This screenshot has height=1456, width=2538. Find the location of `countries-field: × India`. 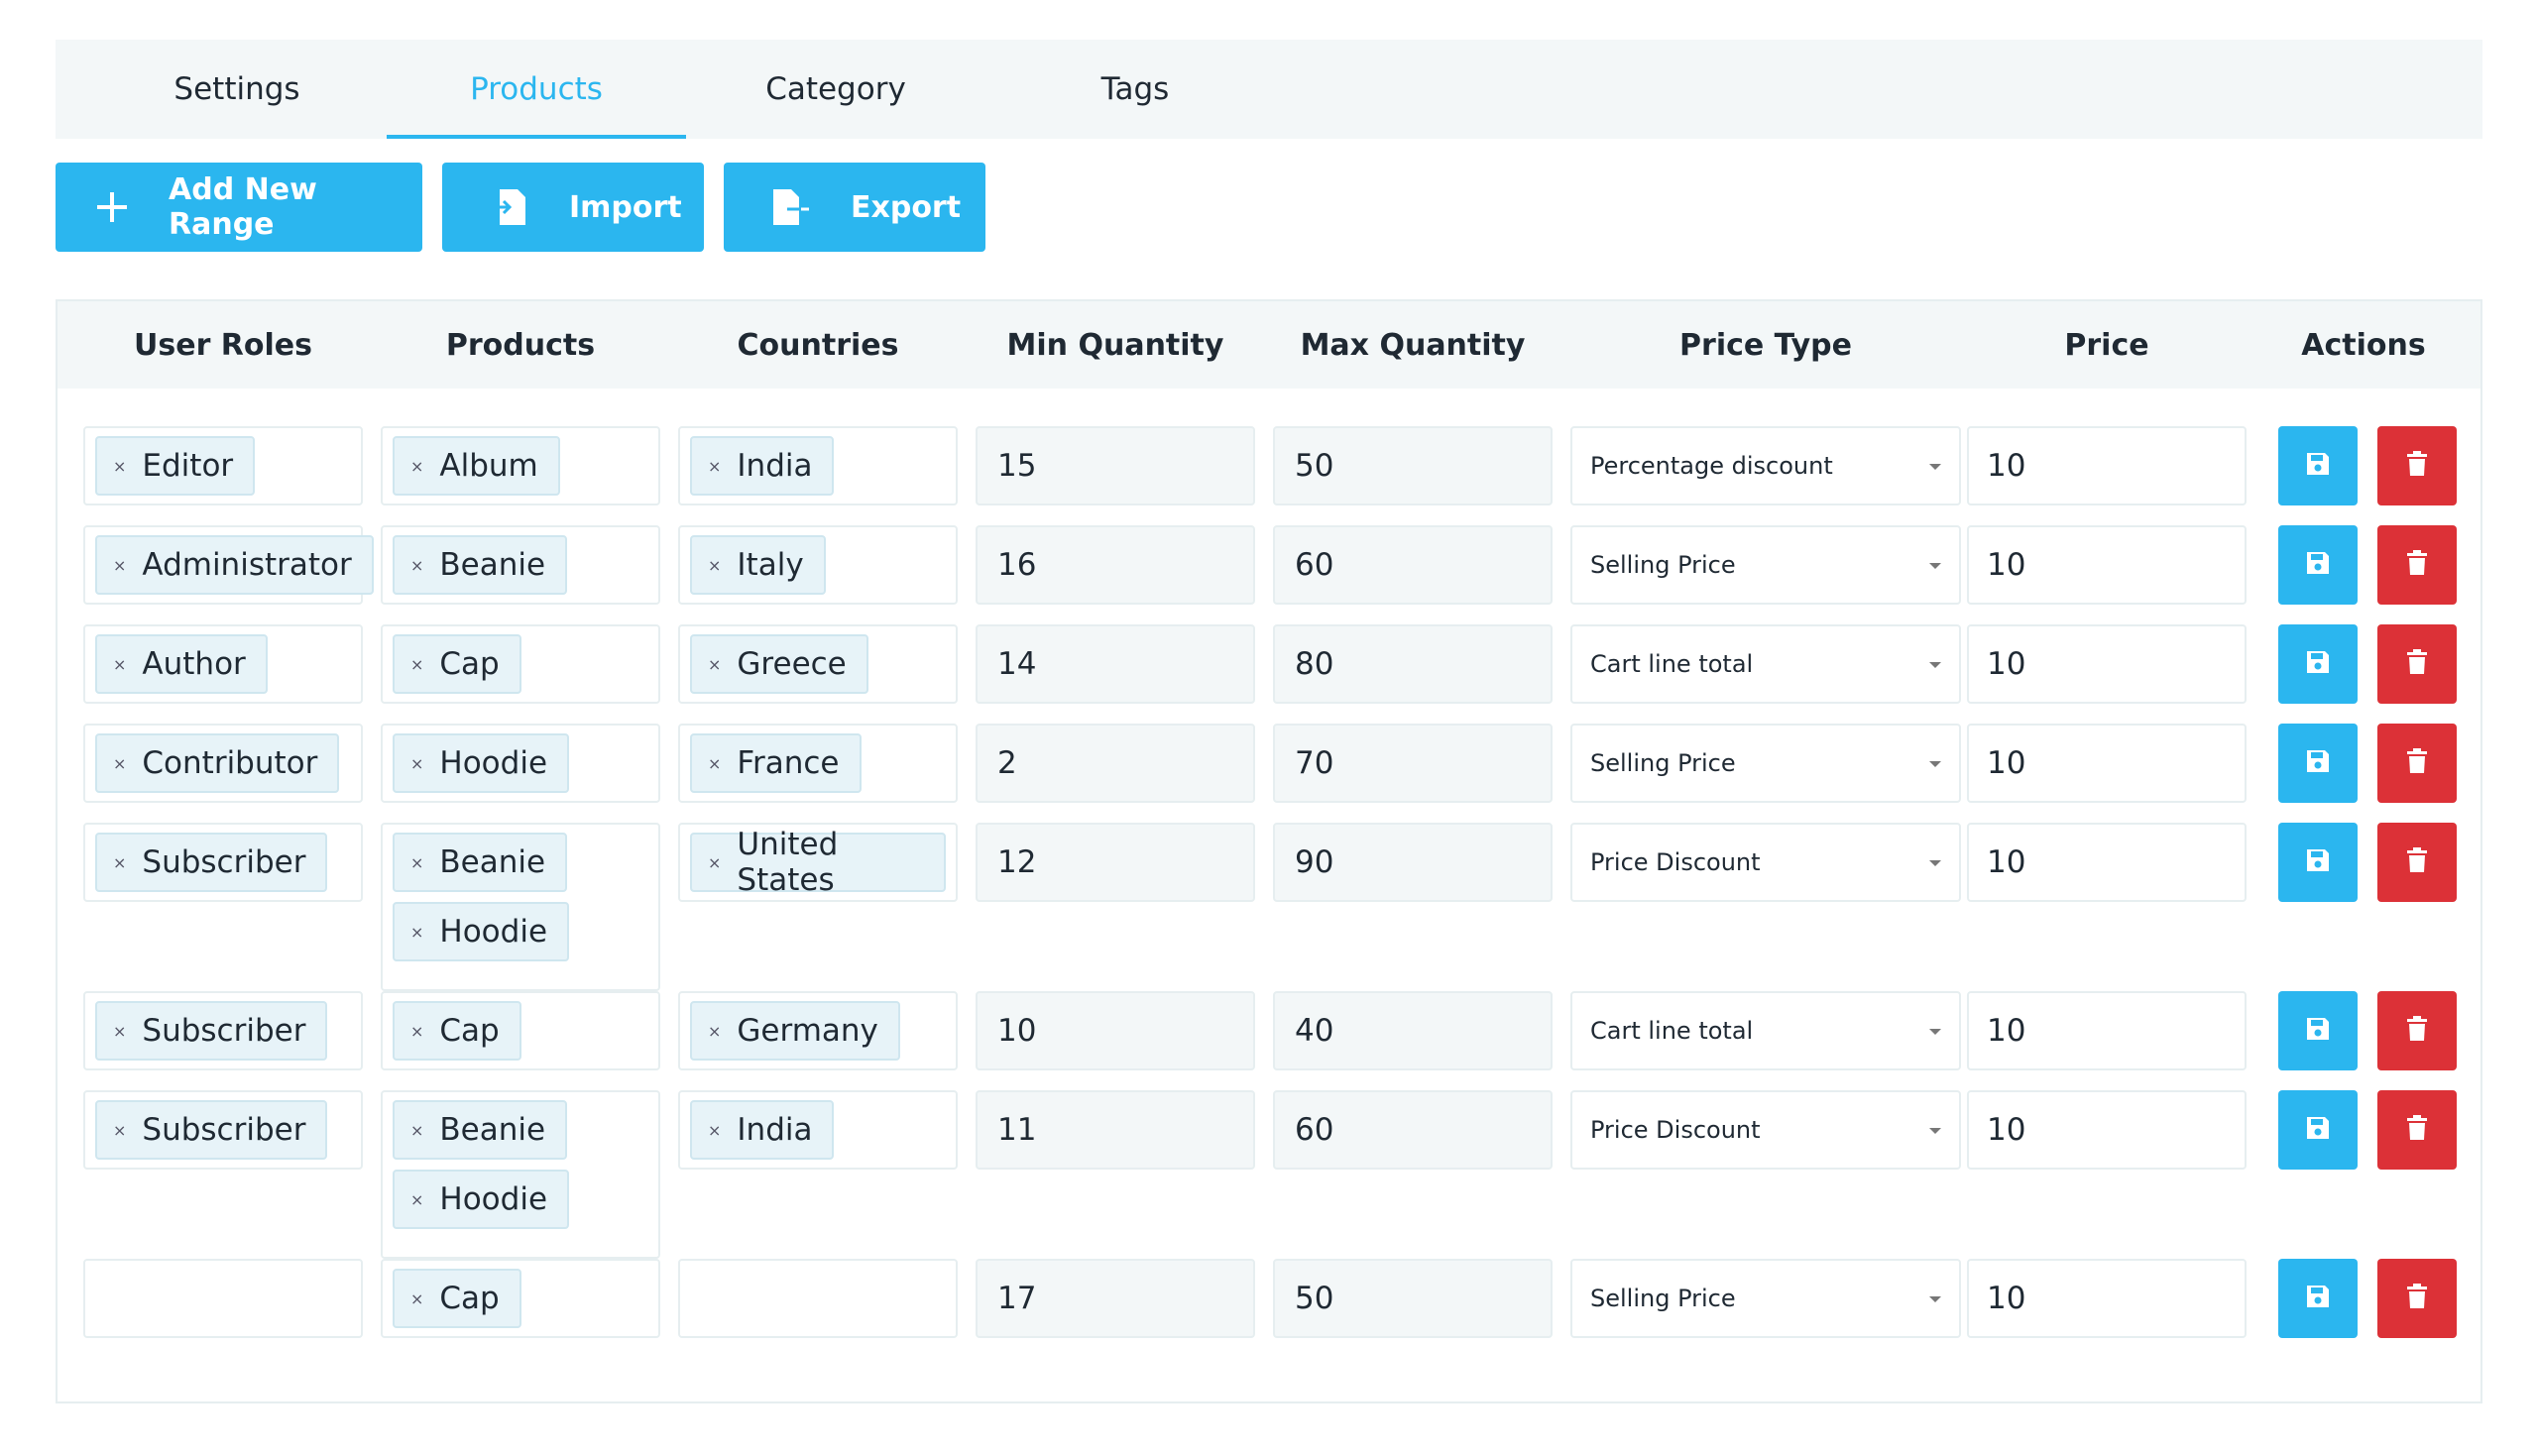

countries-field: × India is located at coordinates (818, 465).